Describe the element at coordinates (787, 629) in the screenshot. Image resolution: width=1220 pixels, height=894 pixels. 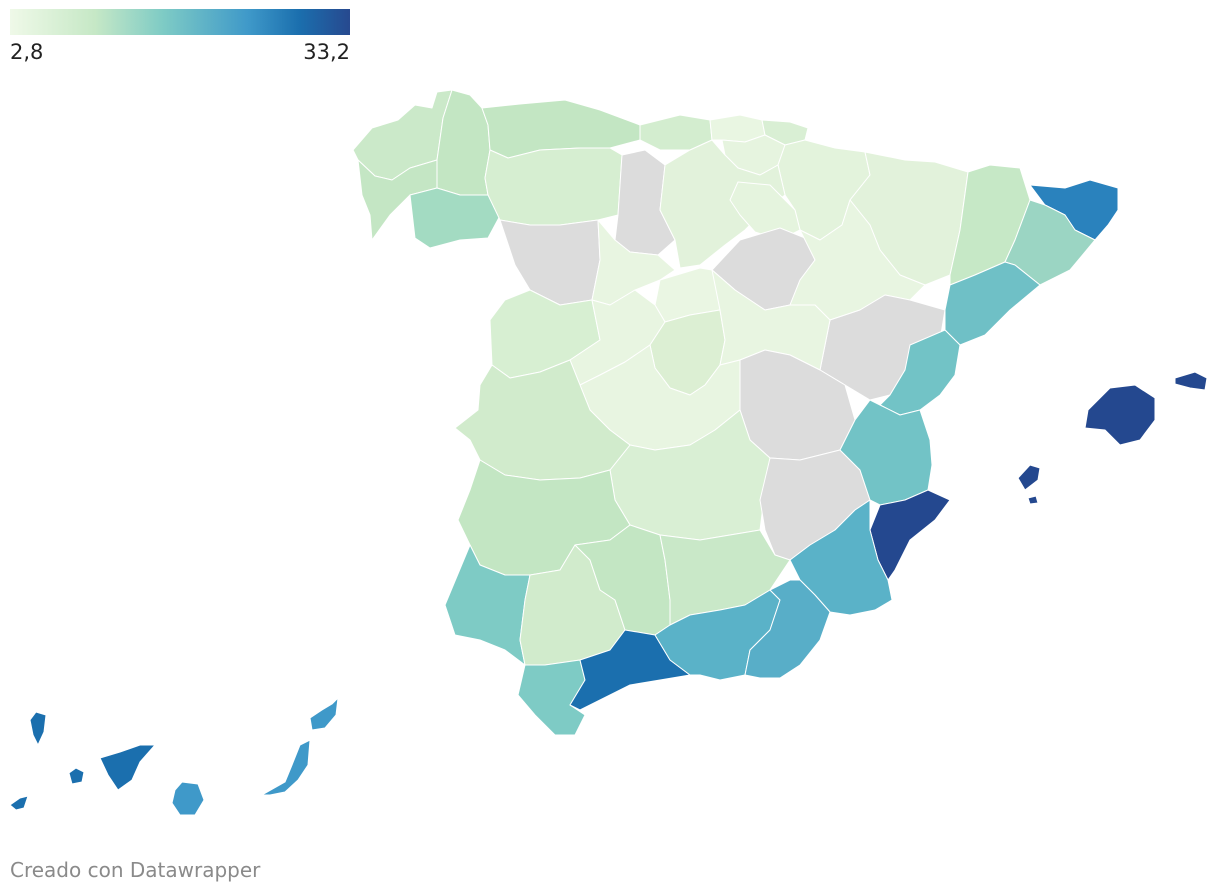
I see `province-almeria` at that location.